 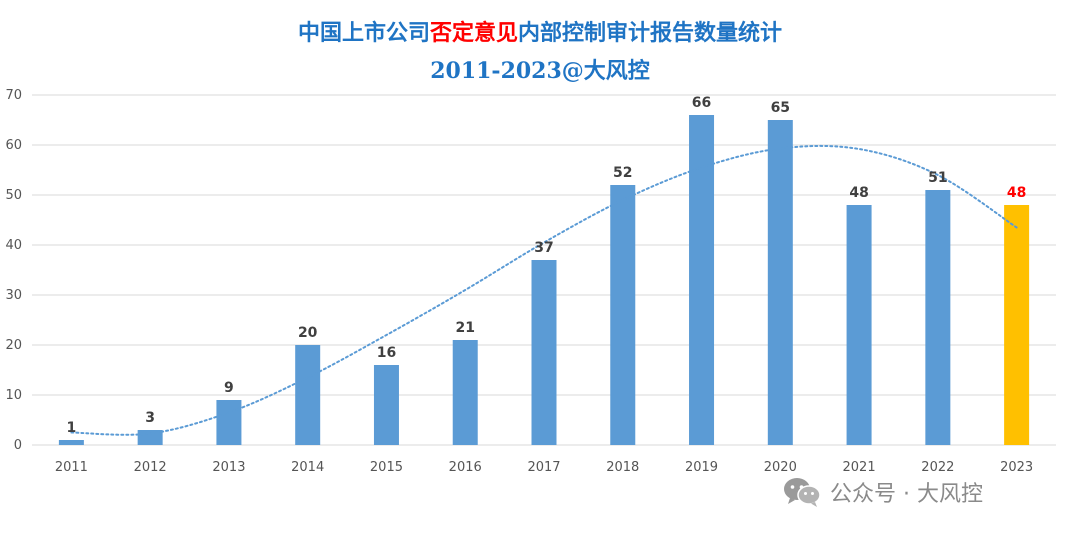 I want to click on bar-2020, so click(x=780, y=282).